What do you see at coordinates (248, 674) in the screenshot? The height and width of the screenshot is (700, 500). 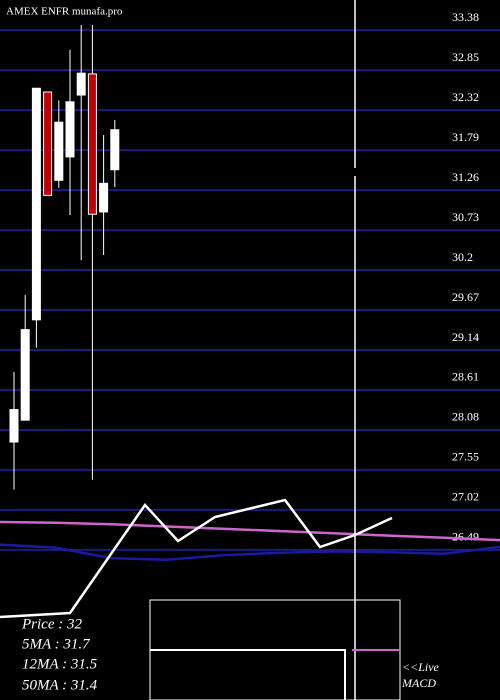 I see `macd-signal` at bounding box center [248, 674].